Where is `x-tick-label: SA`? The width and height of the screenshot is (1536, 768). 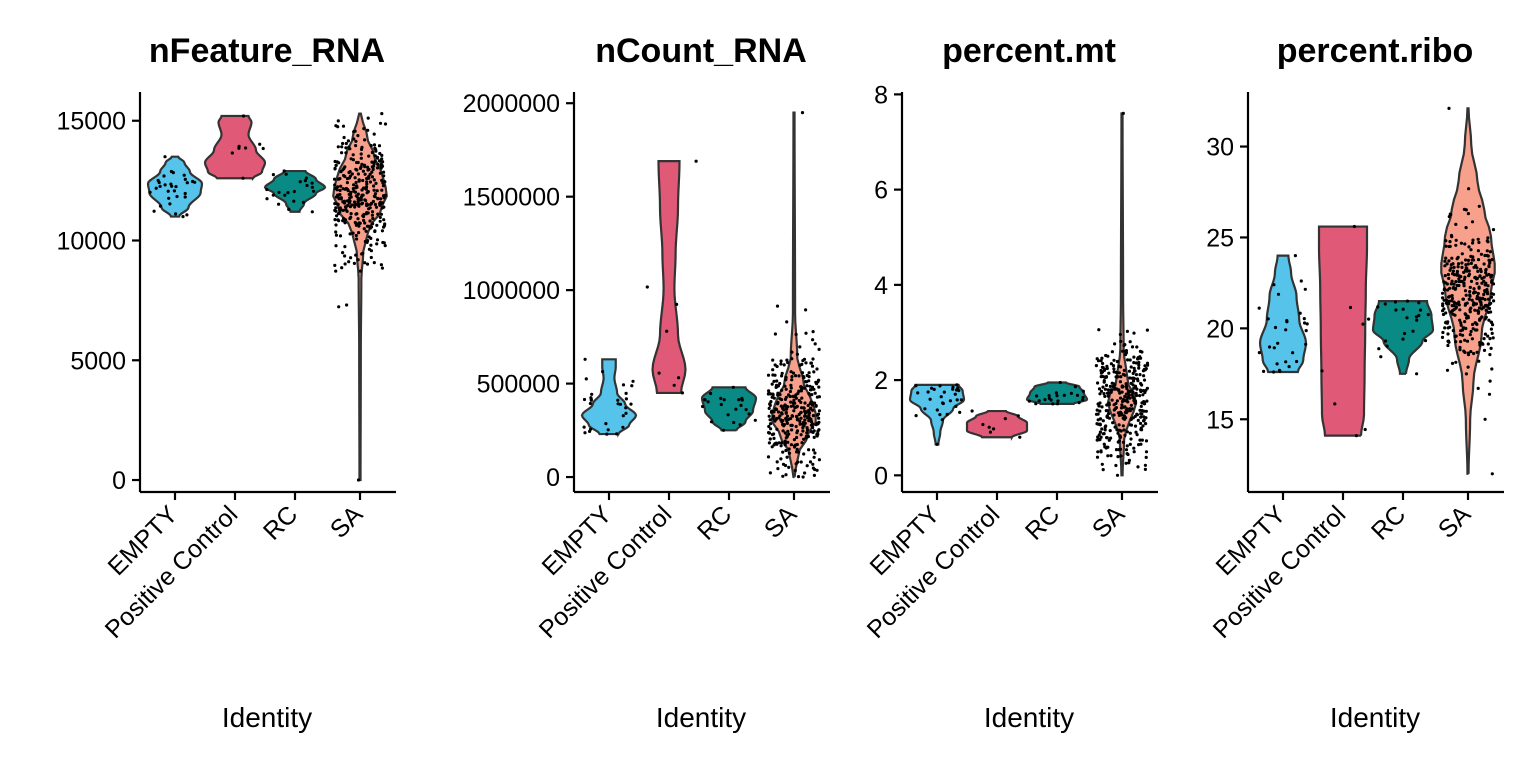
x-tick-label: SA is located at coordinates (1455, 522).